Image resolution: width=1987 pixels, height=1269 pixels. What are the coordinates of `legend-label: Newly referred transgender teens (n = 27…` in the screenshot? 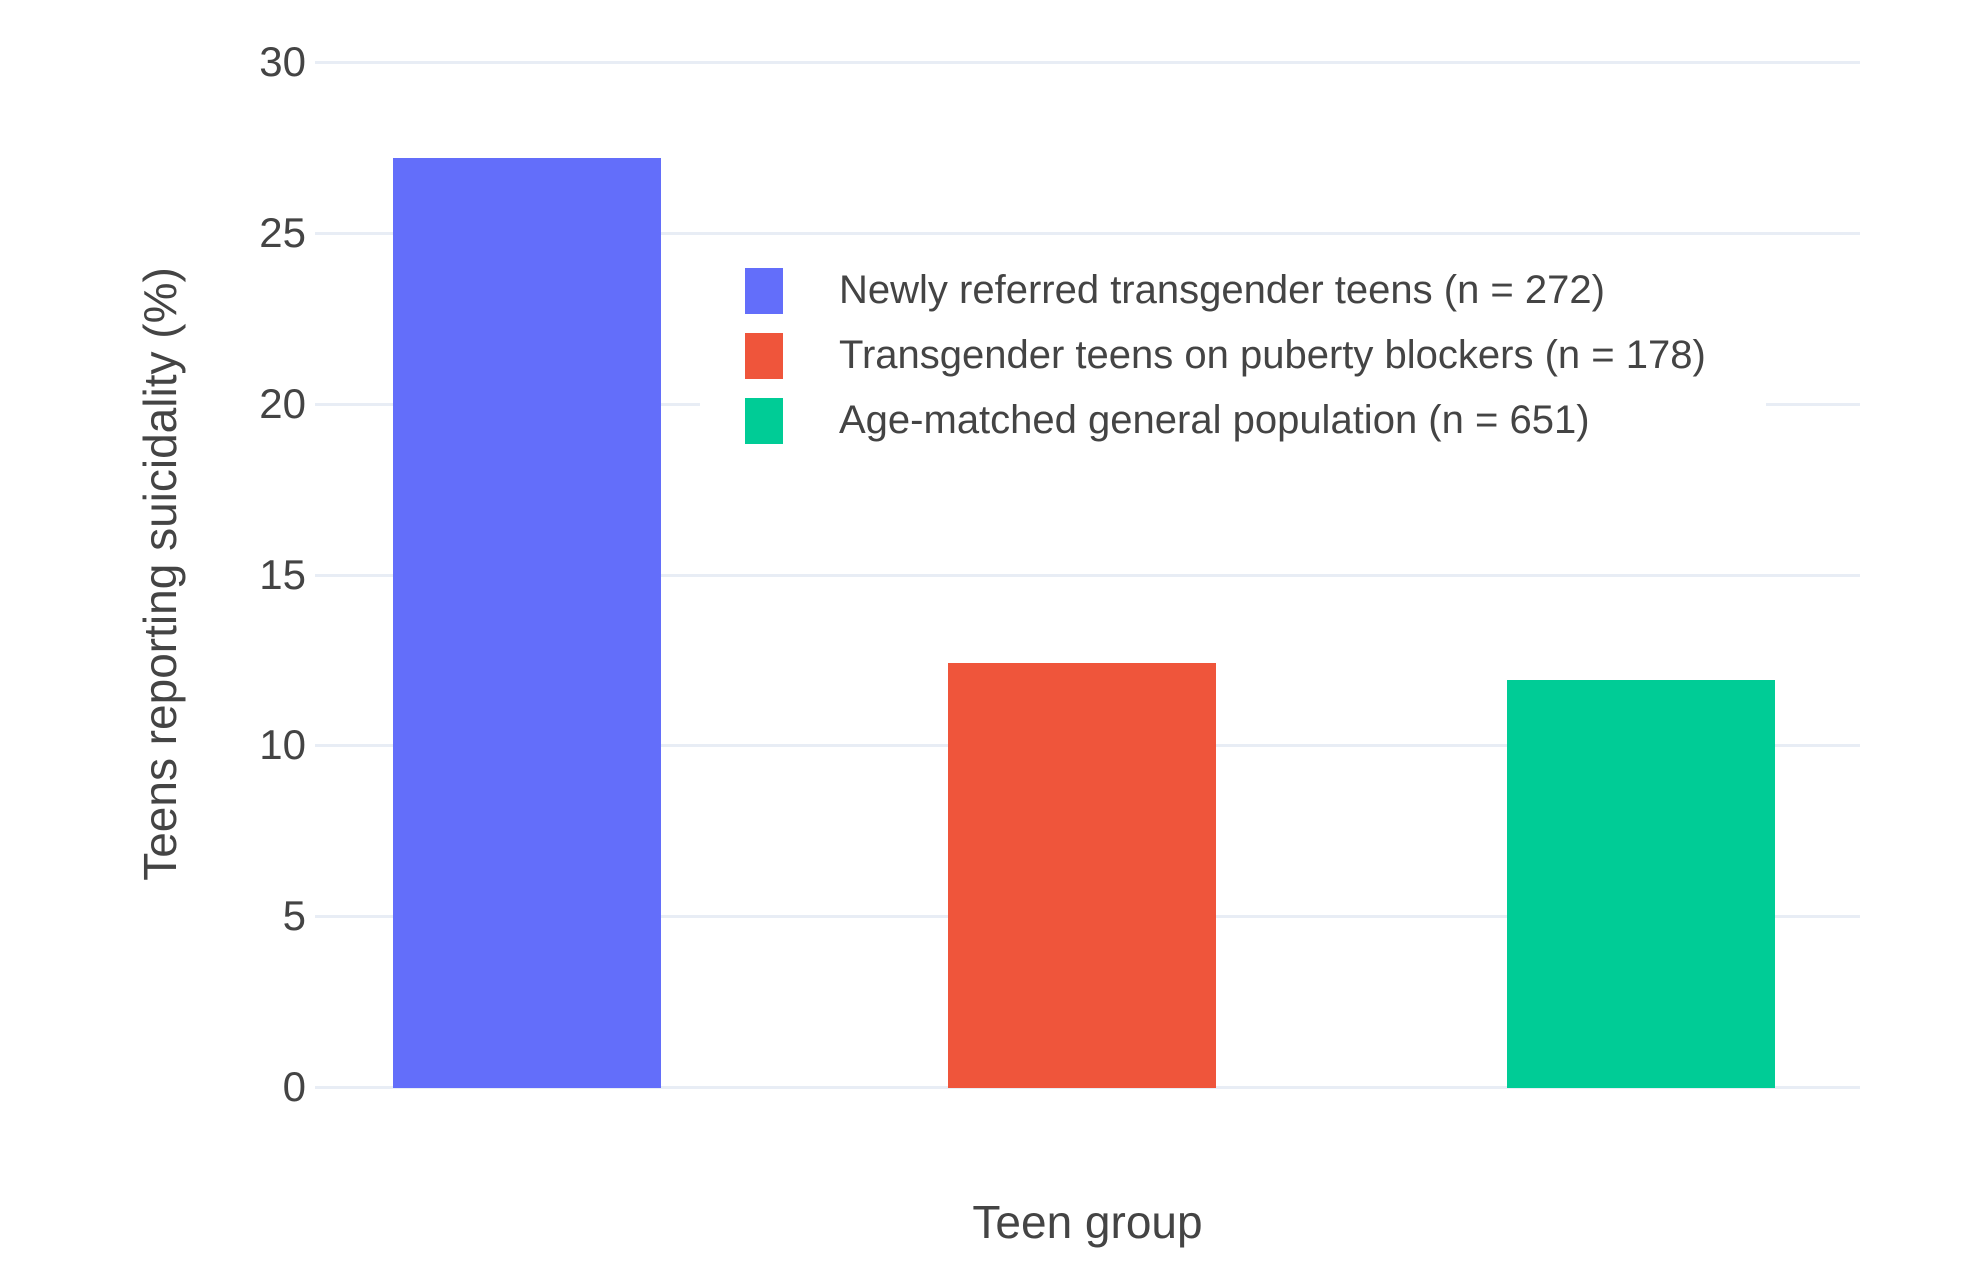 It's located at (1222, 290).